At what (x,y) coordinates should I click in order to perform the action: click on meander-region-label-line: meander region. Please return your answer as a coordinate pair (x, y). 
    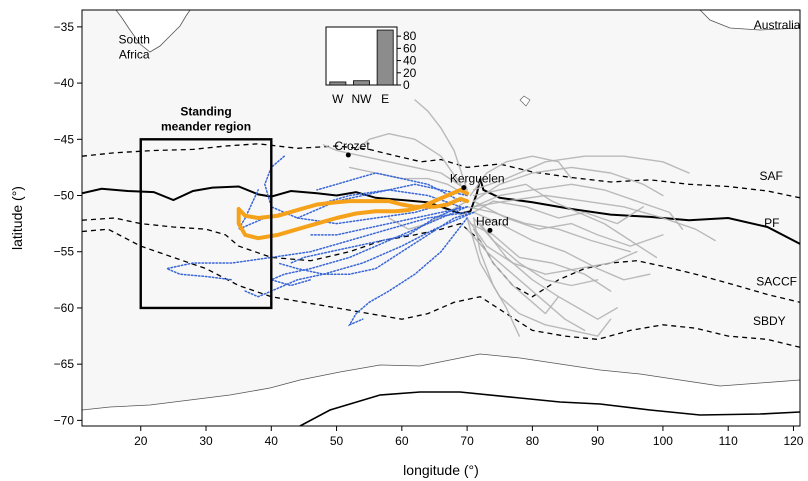
    Looking at the image, I should click on (206, 126).